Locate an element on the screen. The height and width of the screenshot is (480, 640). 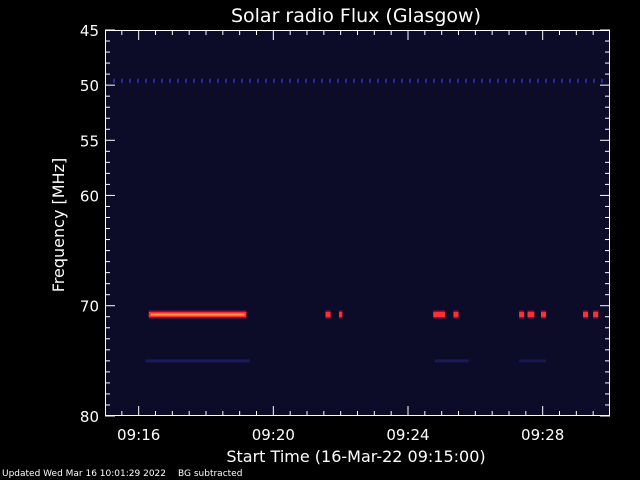
y-axis-label: Frequency [MHz] is located at coordinates (58, 225).